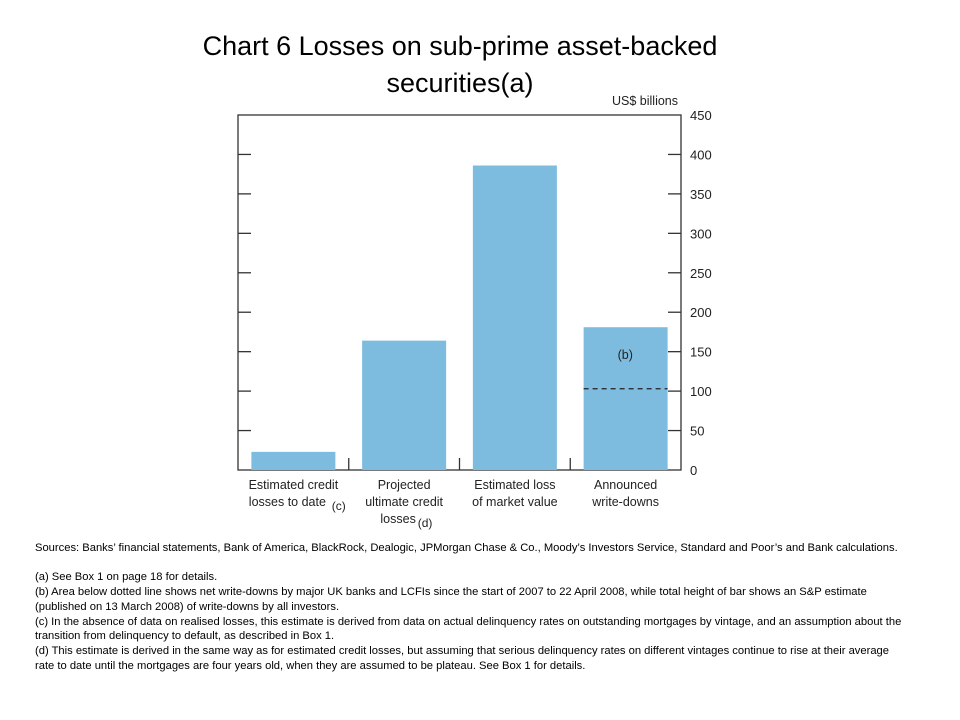 This screenshot has width=960, height=720. What do you see at coordinates (514, 485) in the screenshot?
I see `x-category-label: Estimated loss` at bounding box center [514, 485].